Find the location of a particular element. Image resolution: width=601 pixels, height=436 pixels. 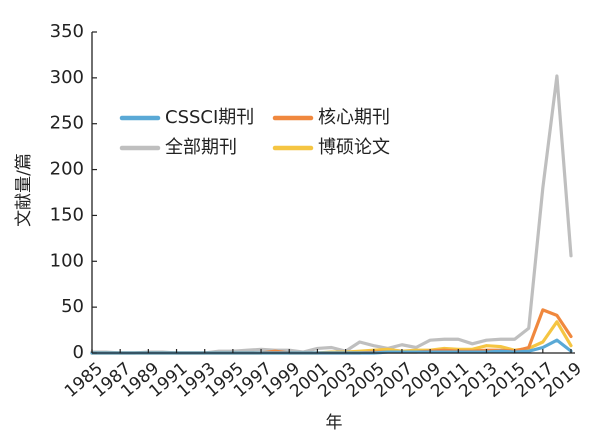

y-tick-label: 150 is located at coordinates (67, 214).